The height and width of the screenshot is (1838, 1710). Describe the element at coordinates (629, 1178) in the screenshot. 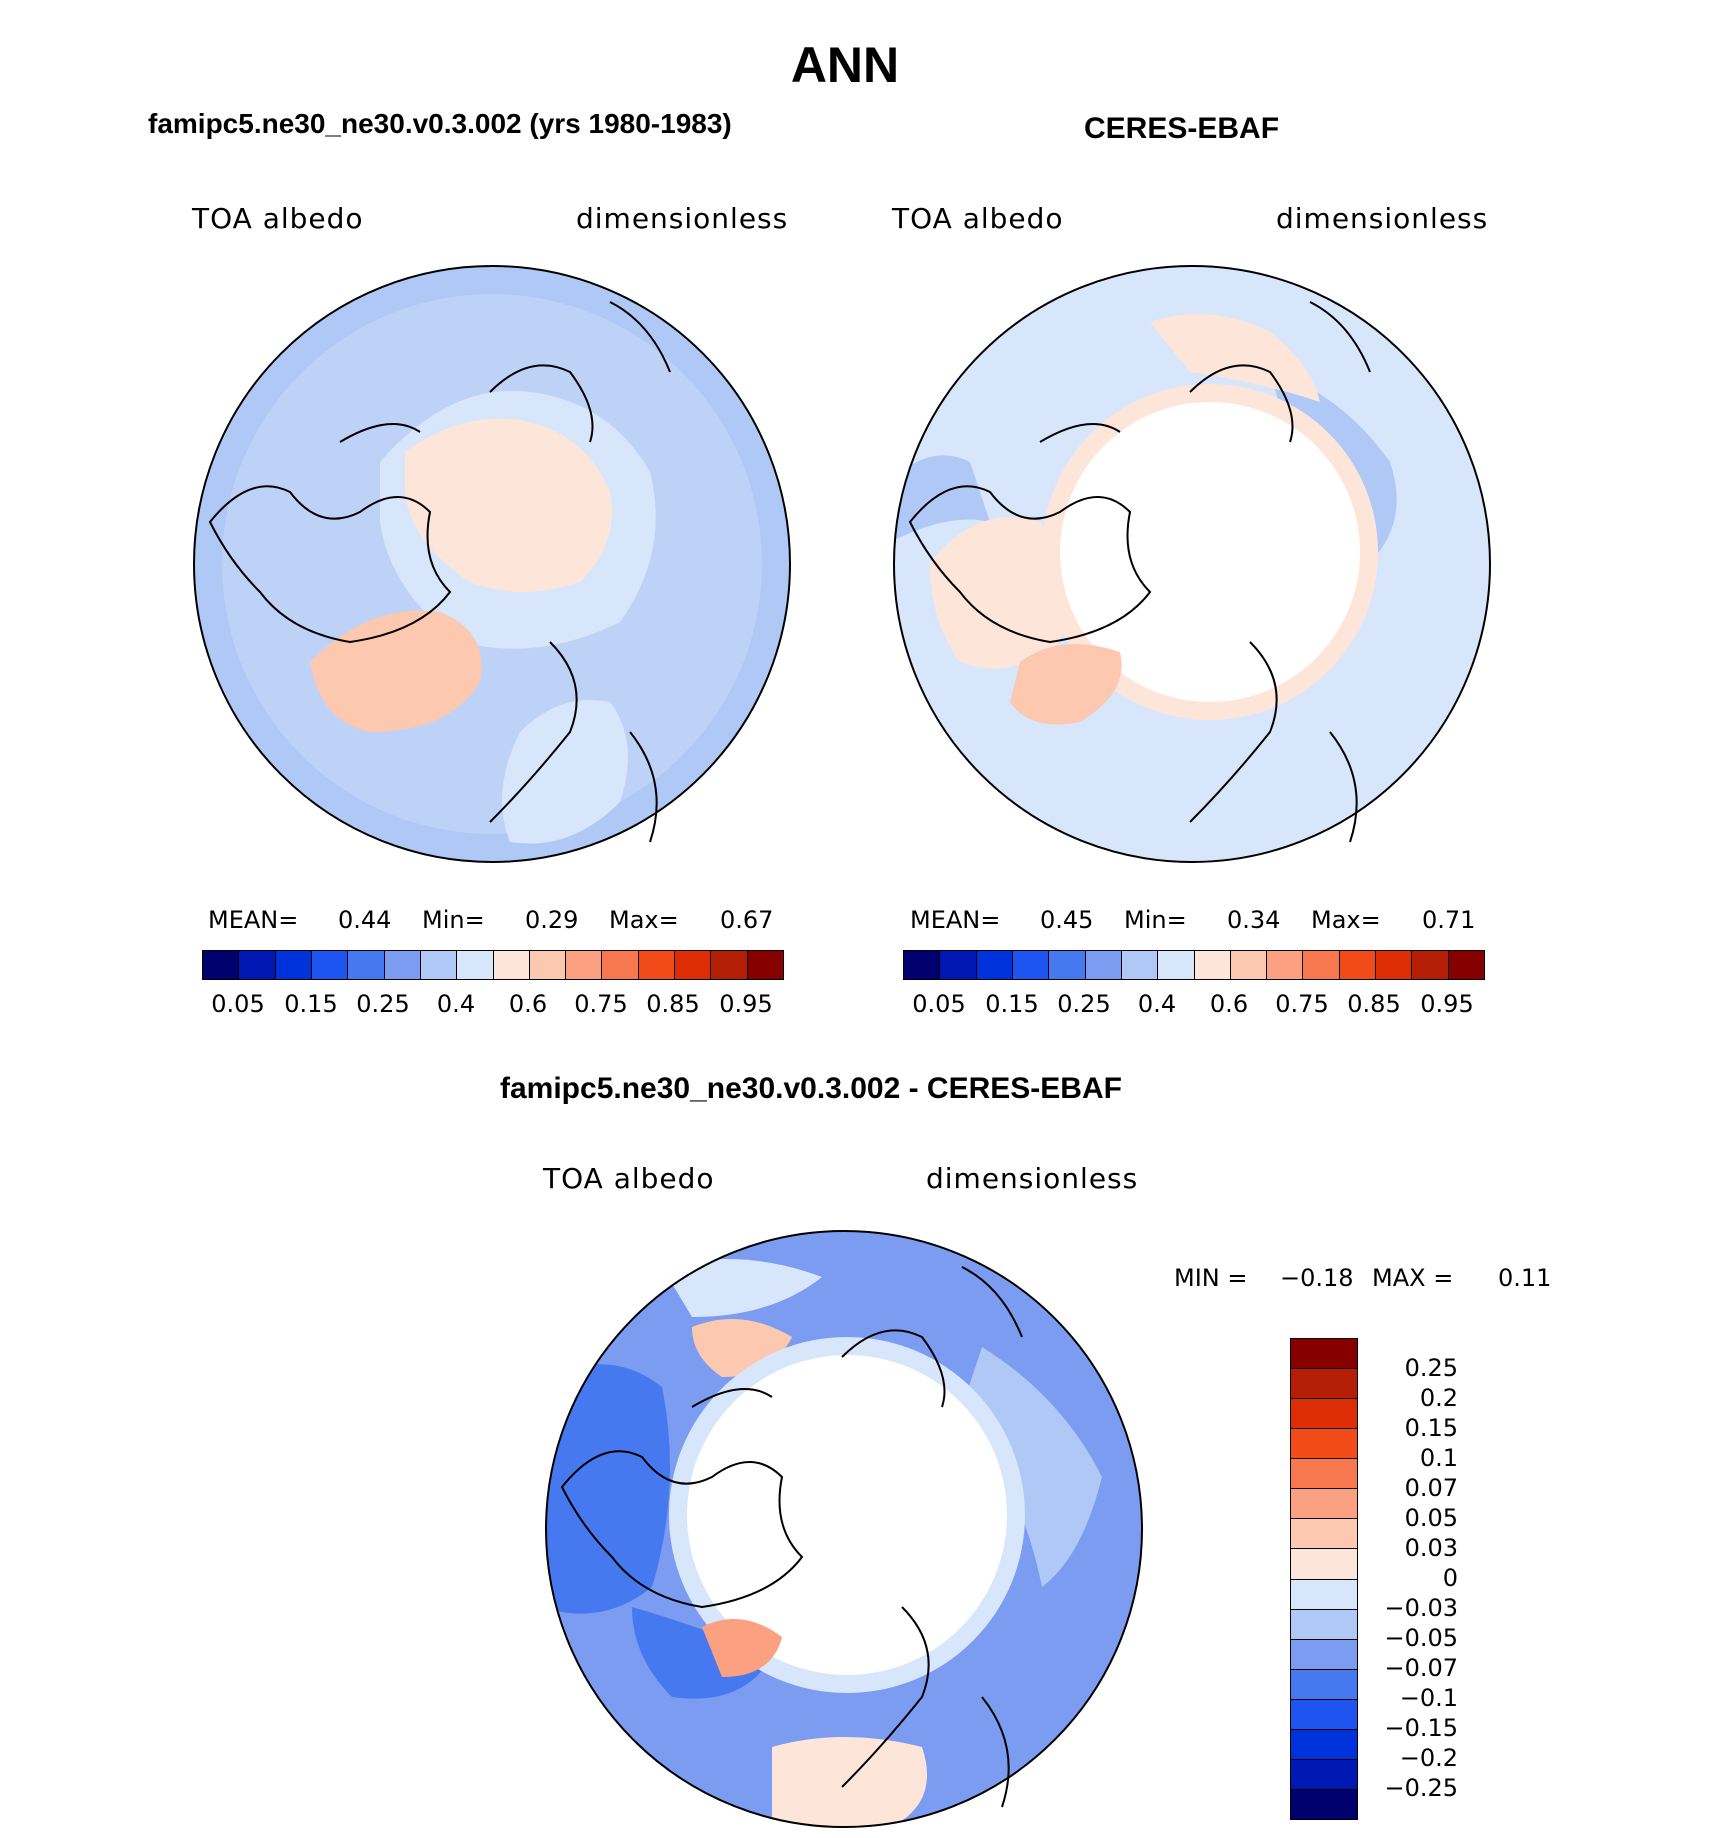

I see `diff-variable-label: TOA albedo` at that location.